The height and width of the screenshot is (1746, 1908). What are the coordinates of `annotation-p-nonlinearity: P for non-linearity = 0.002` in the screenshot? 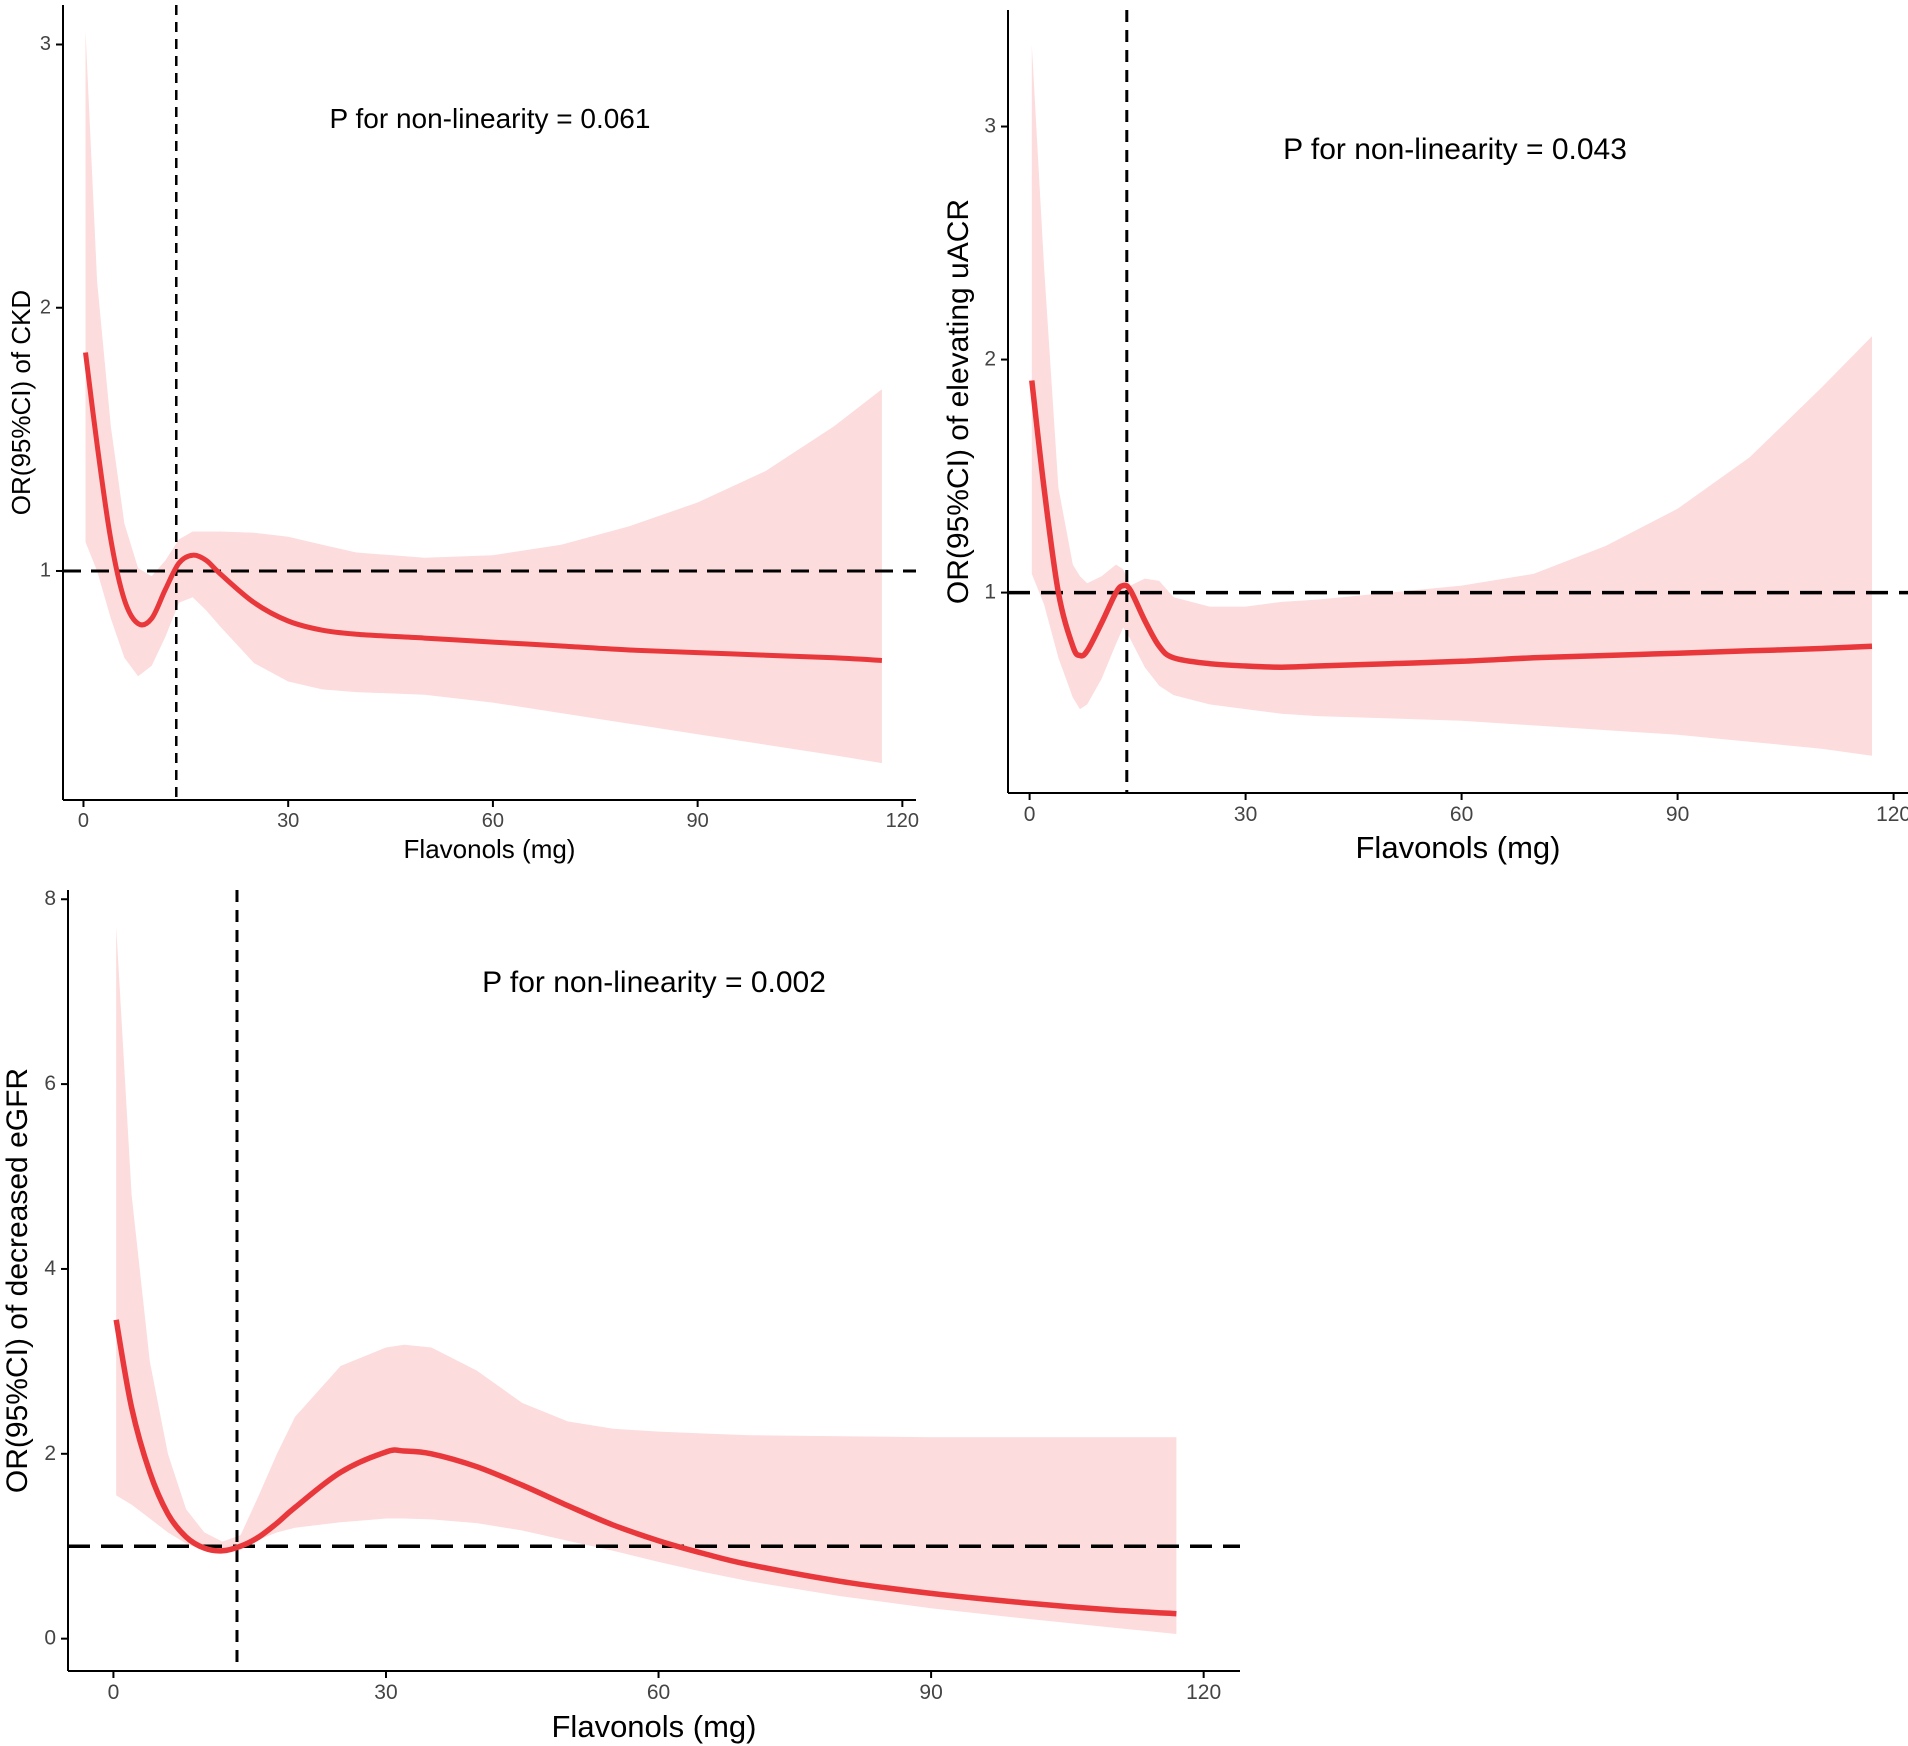 It's located at (654, 982).